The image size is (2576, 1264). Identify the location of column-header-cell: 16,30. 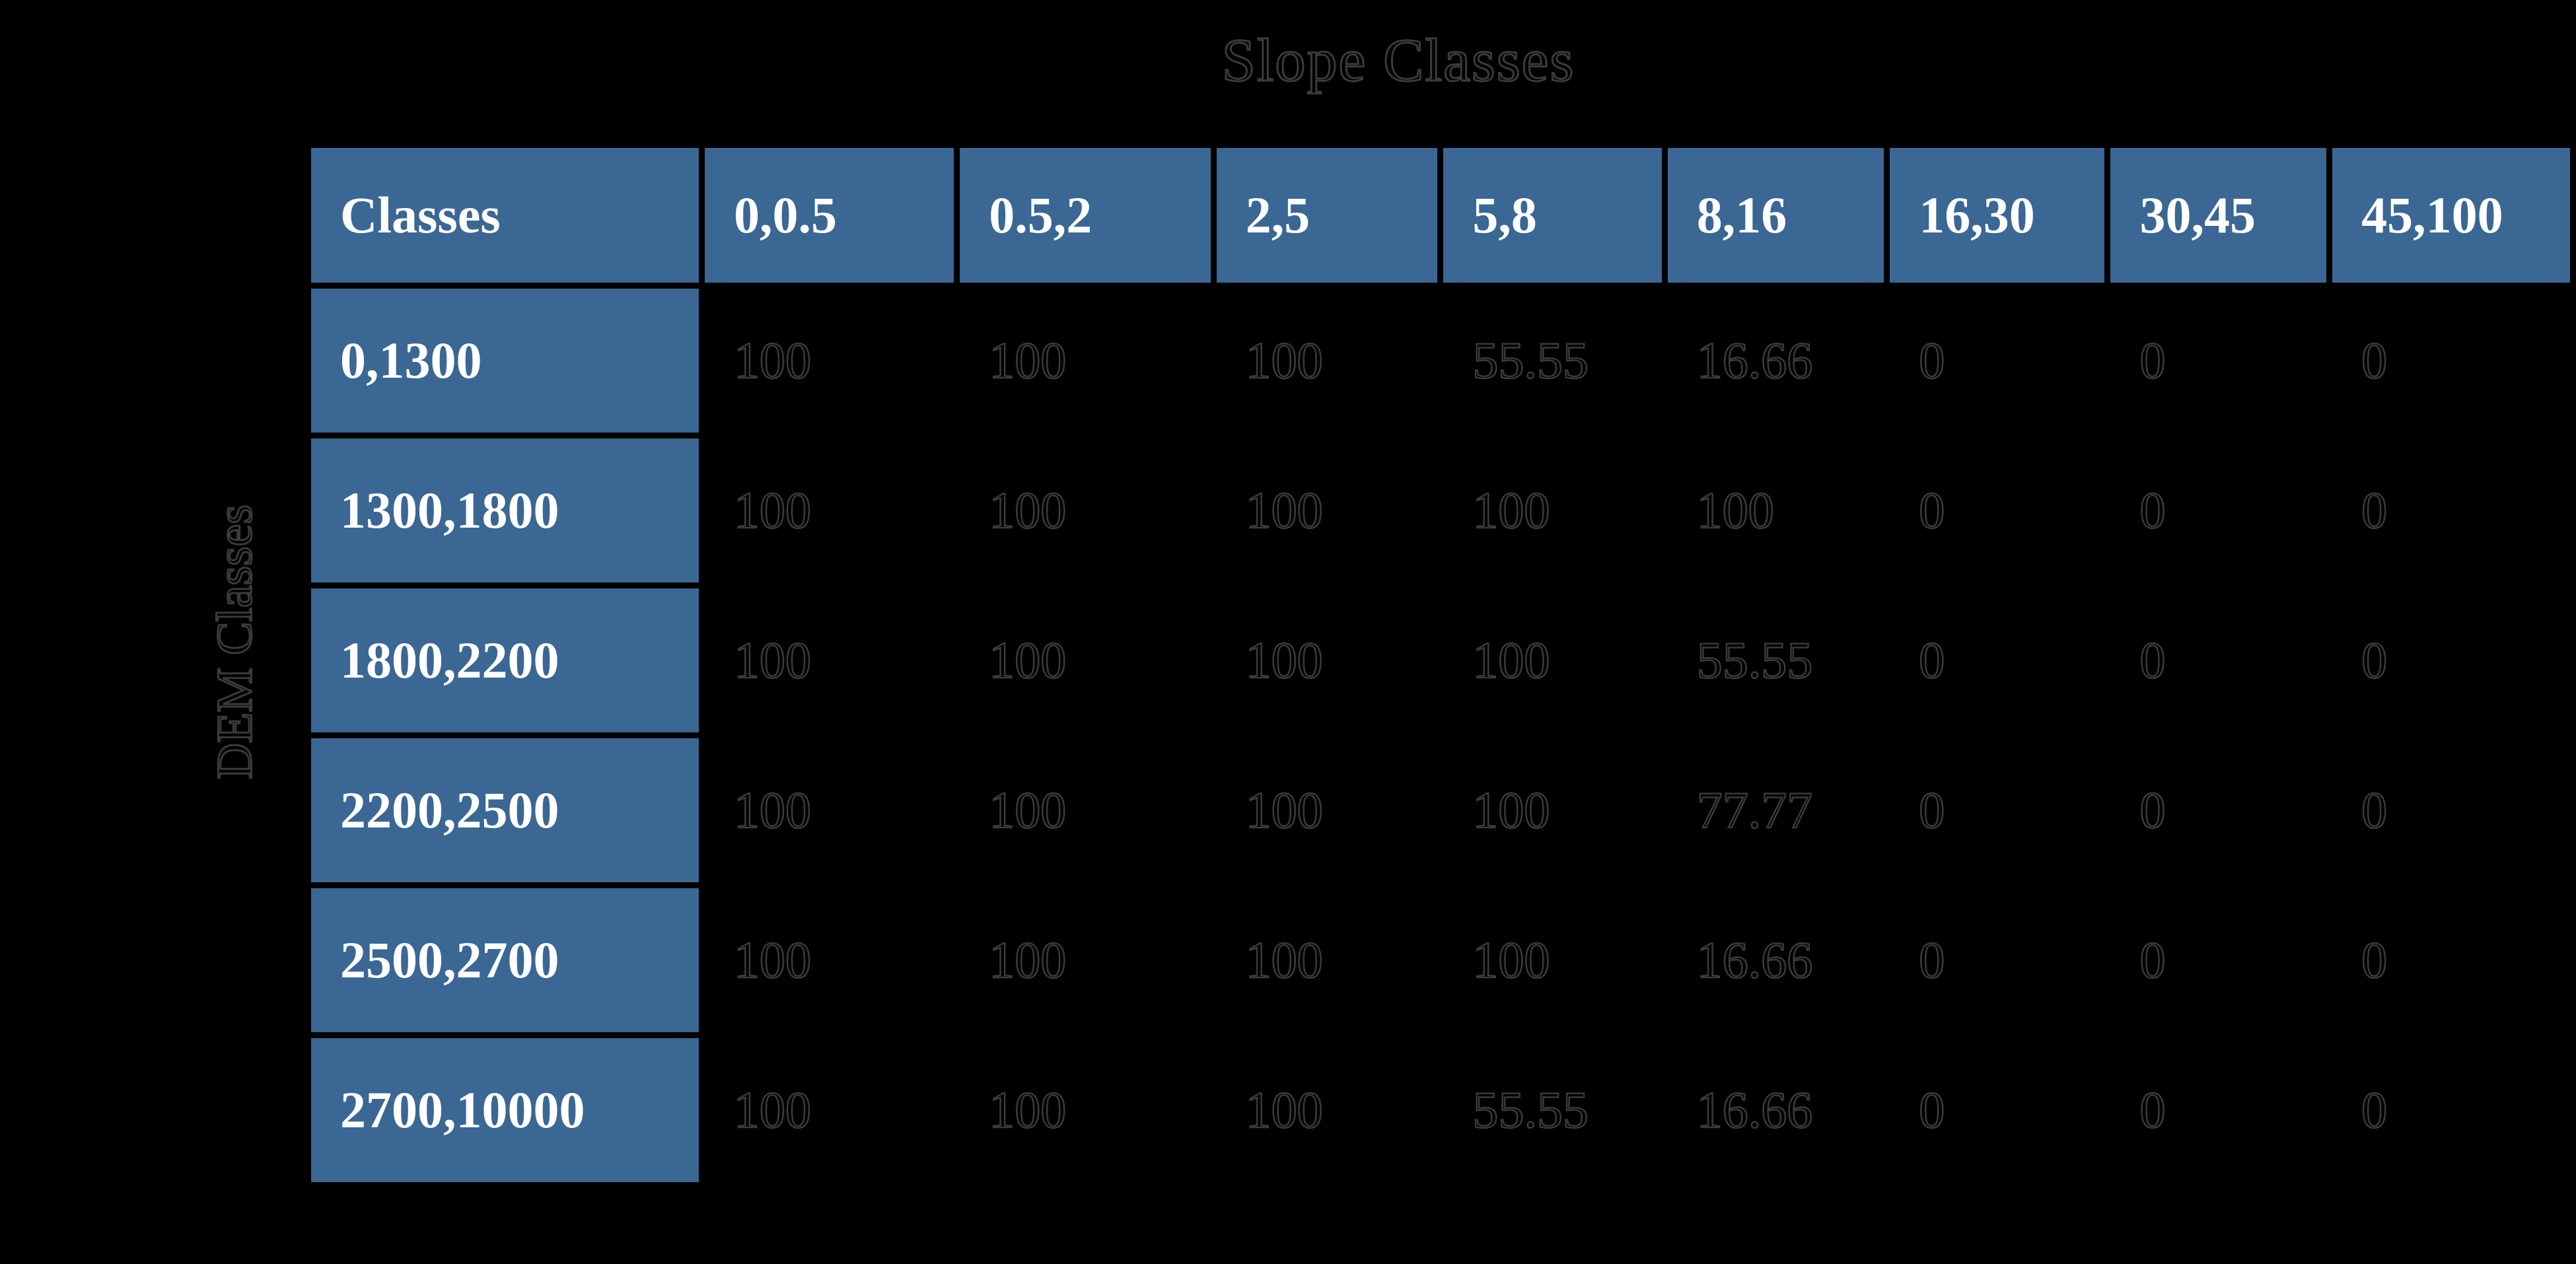
(1997, 215).